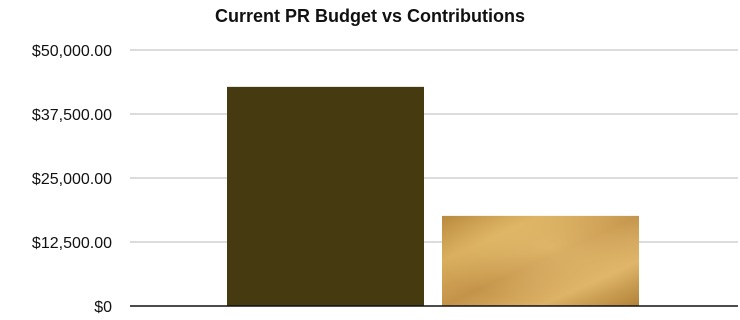 This screenshot has width=740, height=320. Describe the element at coordinates (103, 307) in the screenshot. I see `y-tick-label: $0` at that location.